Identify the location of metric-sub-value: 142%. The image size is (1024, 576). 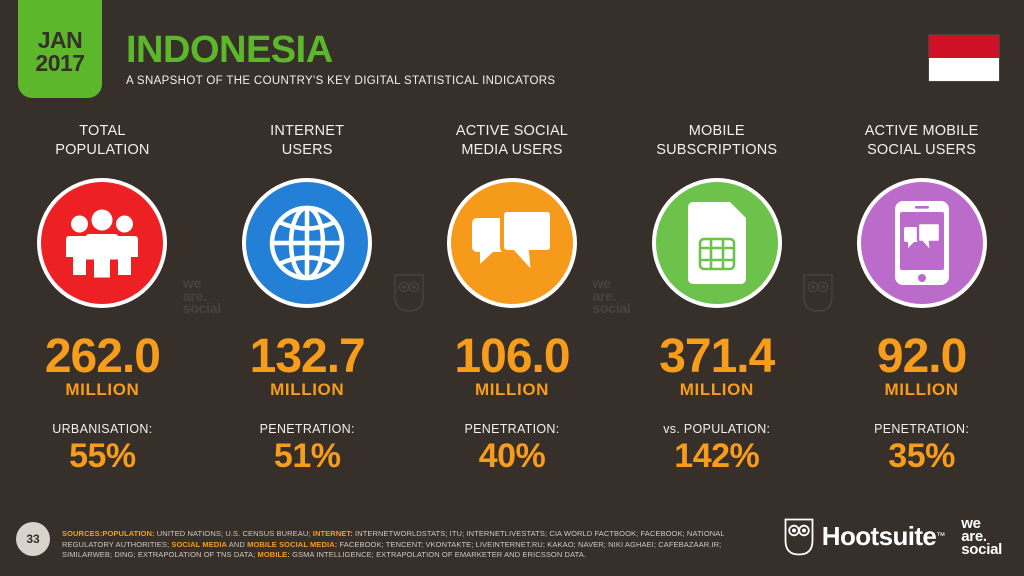
(717, 456).